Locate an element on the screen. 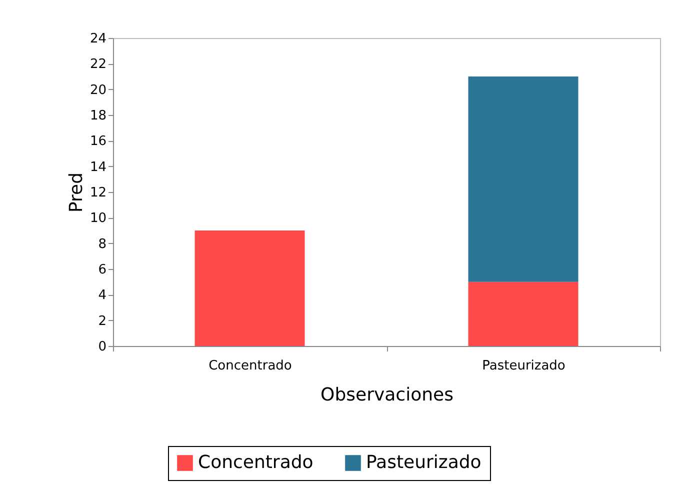 This screenshot has width=678, height=502. y-tick-label: 14 is located at coordinates (98, 167).